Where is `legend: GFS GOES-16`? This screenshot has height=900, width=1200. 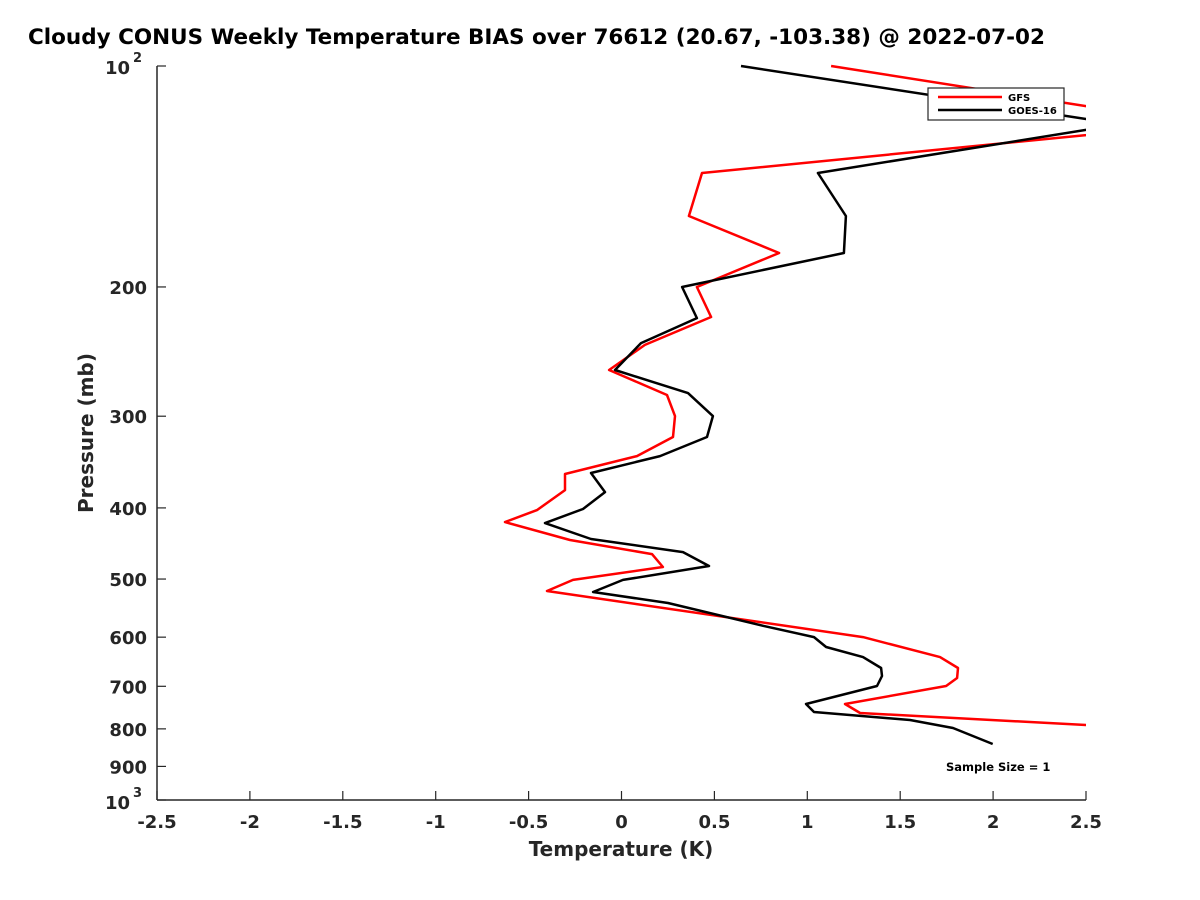
legend: GFS GOES-16 is located at coordinates (996, 104).